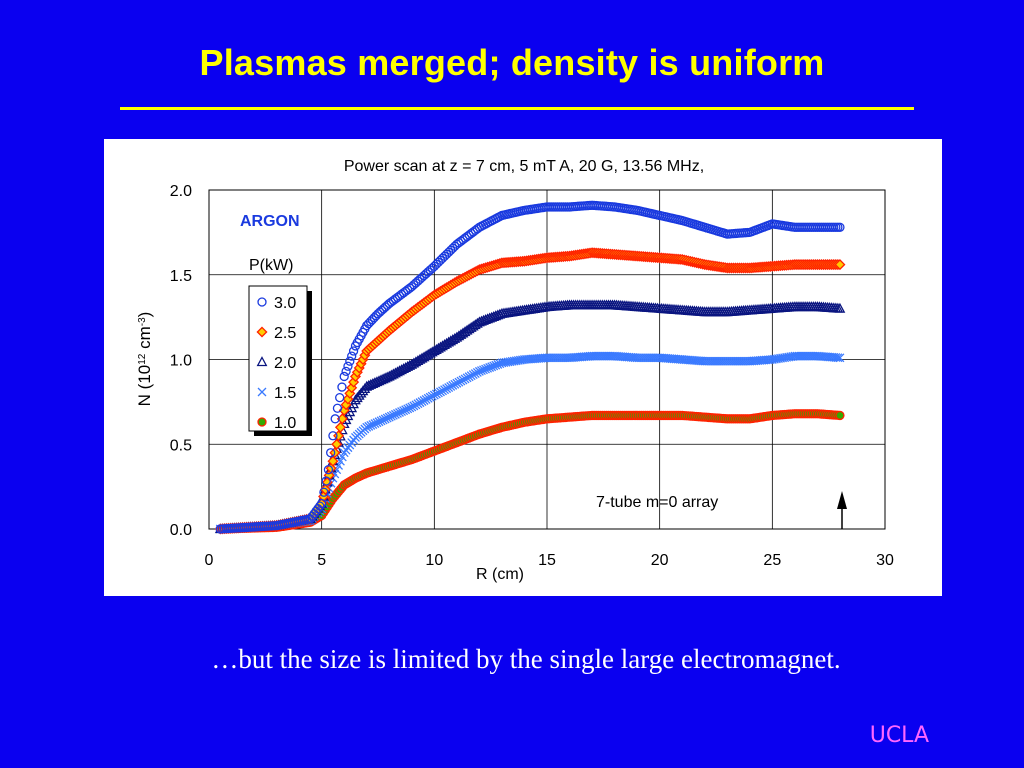 The width and height of the screenshot is (1024, 768). What do you see at coordinates (144, 359) in the screenshot?
I see `y-axis-label: N (1012 cm-3)` at bounding box center [144, 359].